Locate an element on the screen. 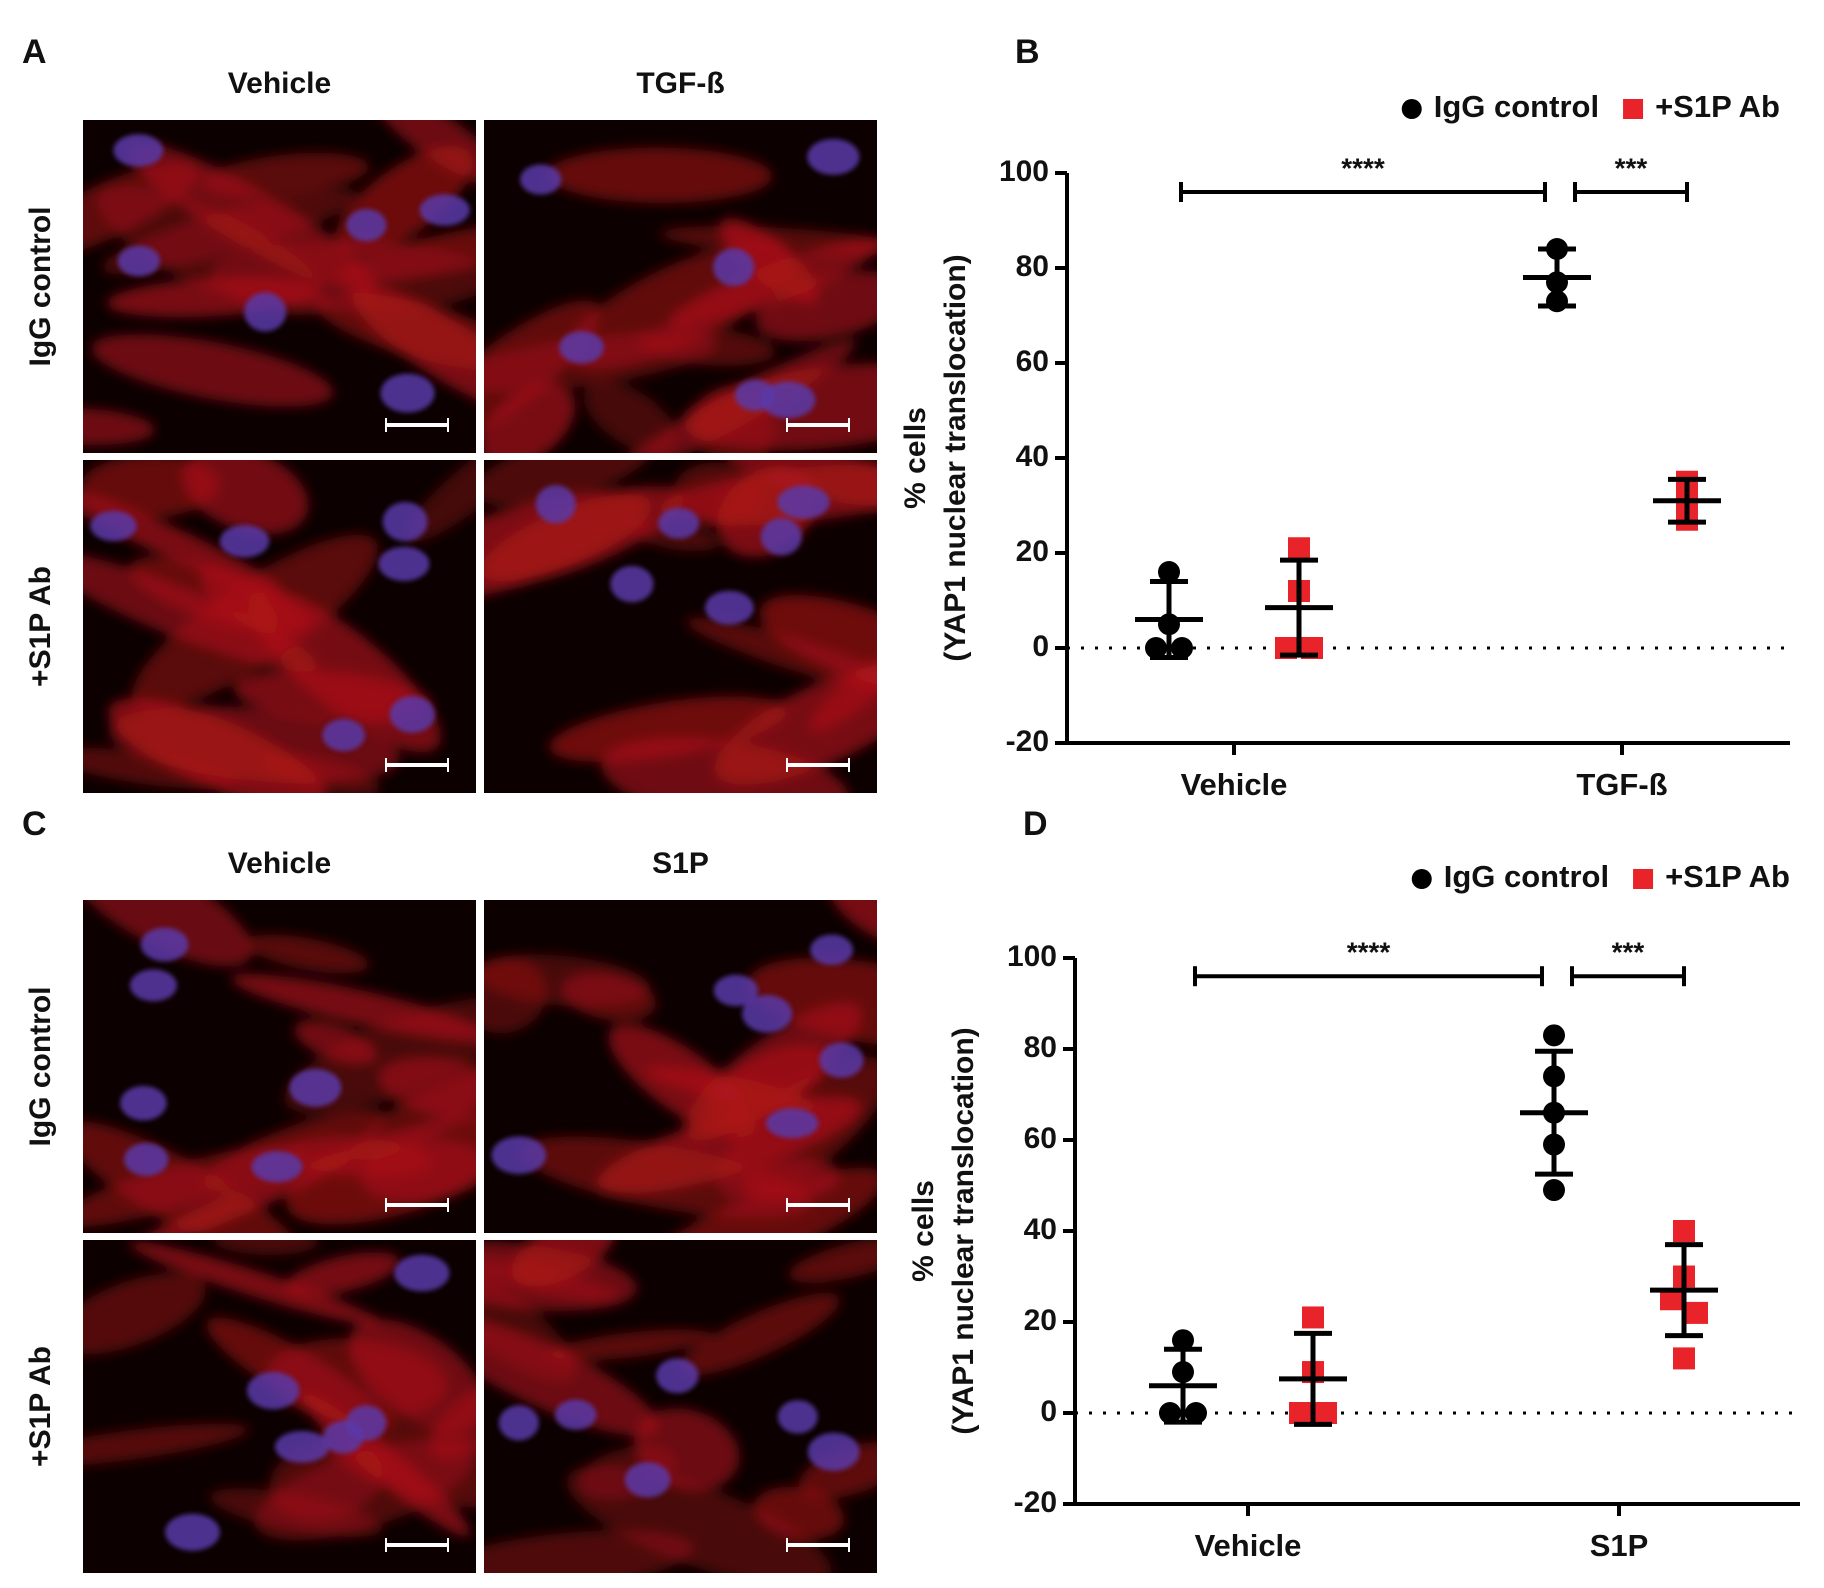  legend-label: +S1P Ab is located at coordinates (1727, 876).